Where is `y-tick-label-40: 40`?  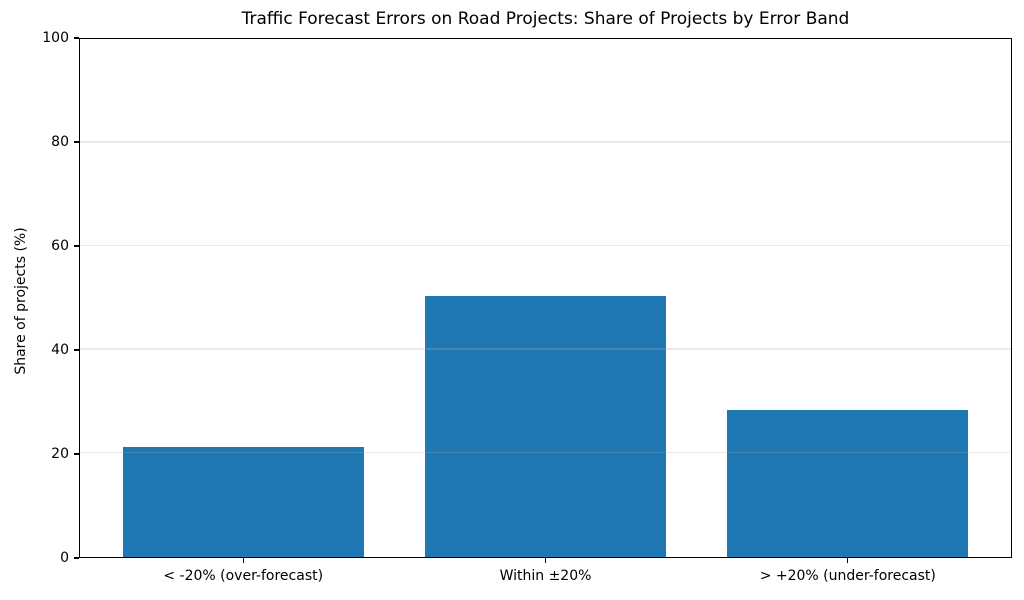
y-tick-label-40: 40 is located at coordinates (60, 350).